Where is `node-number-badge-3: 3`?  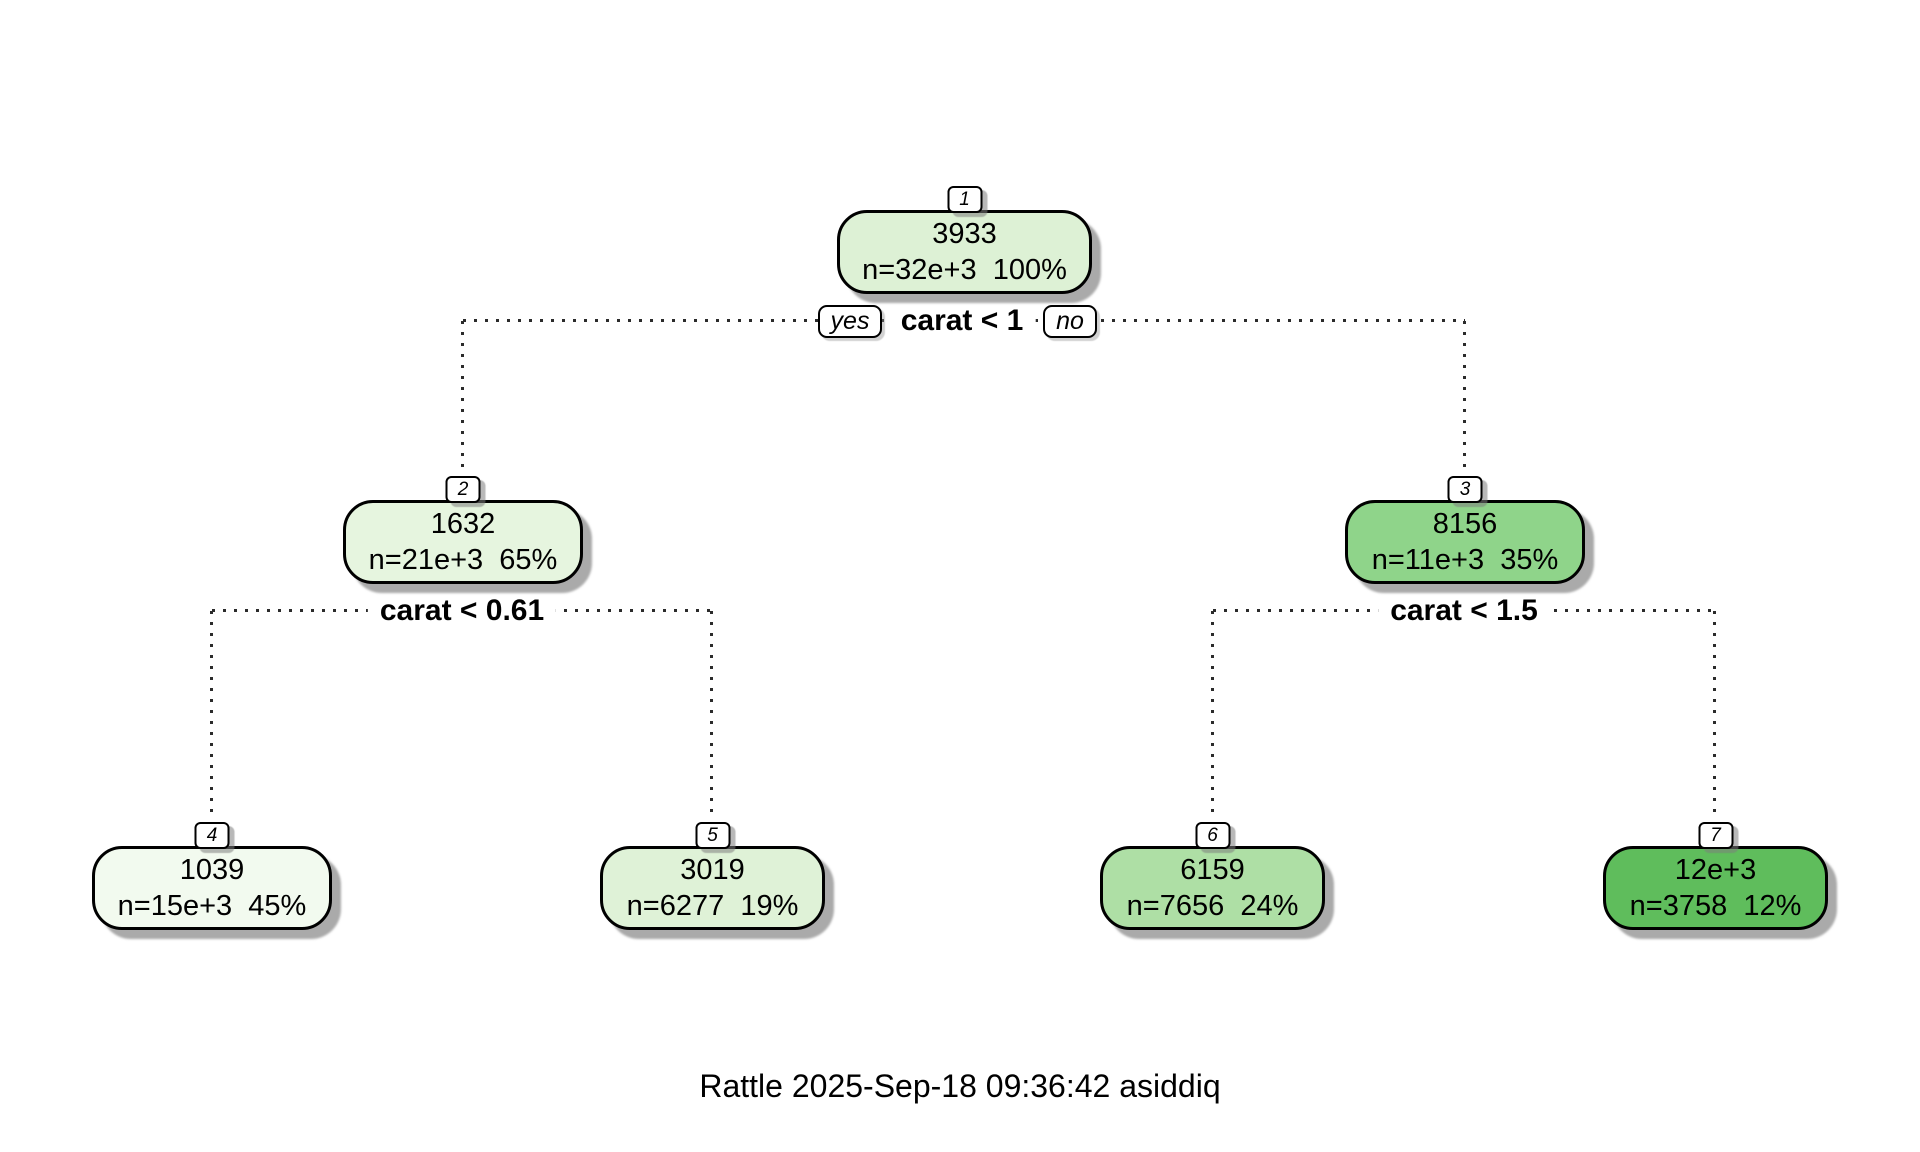
node-number-badge-3: 3 is located at coordinates (1465, 489).